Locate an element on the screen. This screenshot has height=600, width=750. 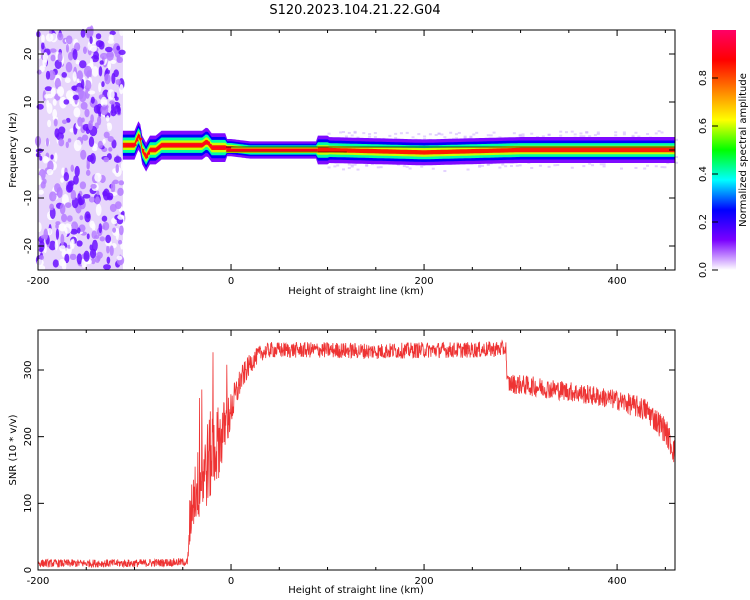
snr-xtick-label: 200 is located at coordinates (424, 581).